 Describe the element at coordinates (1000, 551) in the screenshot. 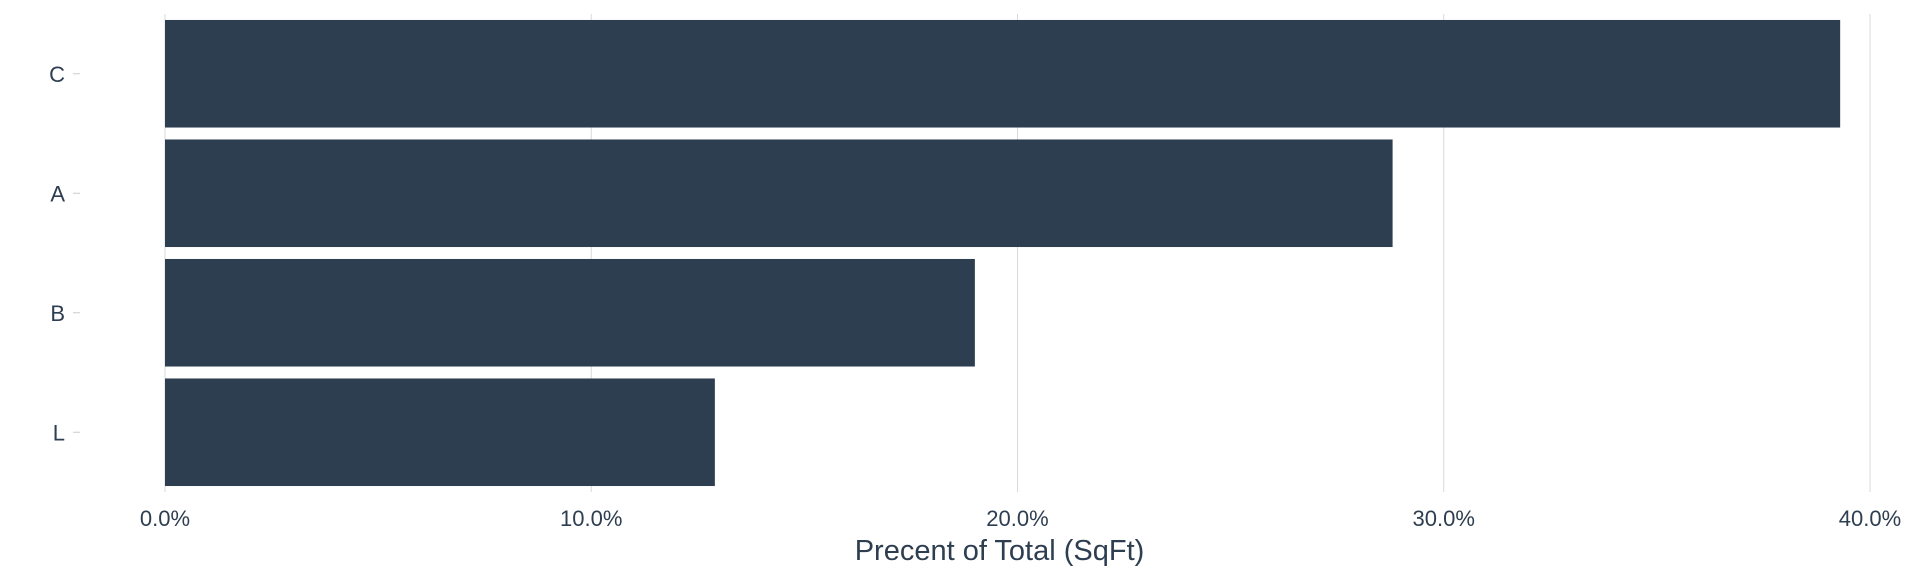

I see `x-axis-title: Precent of Total (SqFt)` at that location.